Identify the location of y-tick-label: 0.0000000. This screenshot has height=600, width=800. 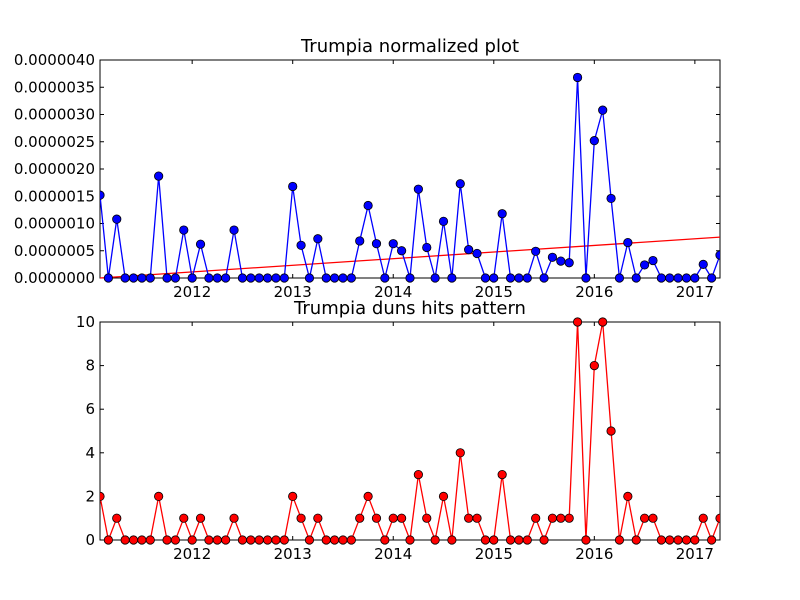
(54, 278).